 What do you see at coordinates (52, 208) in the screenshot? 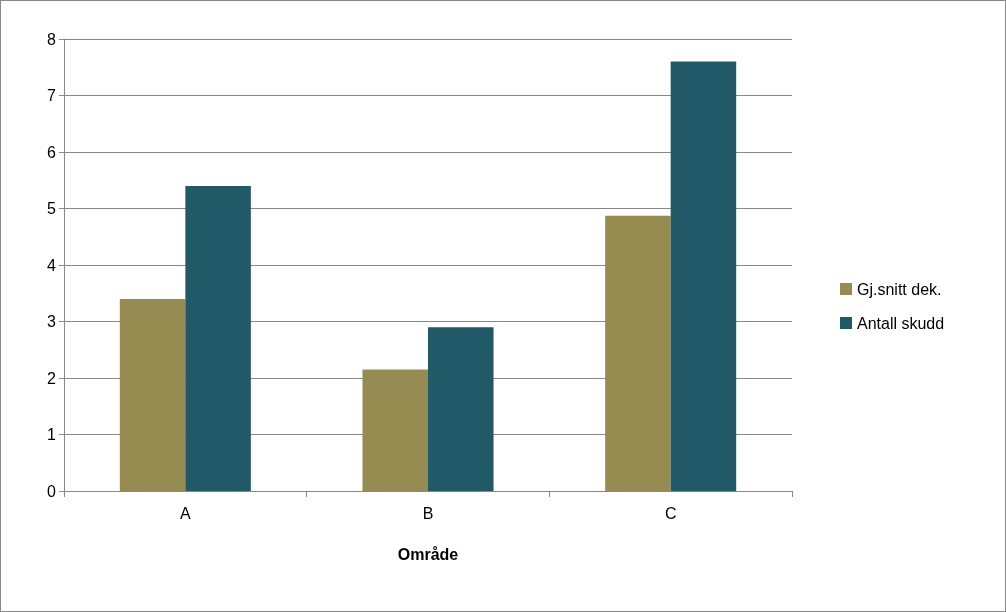
I see `y-tick-label: 5` at bounding box center [52, 208].